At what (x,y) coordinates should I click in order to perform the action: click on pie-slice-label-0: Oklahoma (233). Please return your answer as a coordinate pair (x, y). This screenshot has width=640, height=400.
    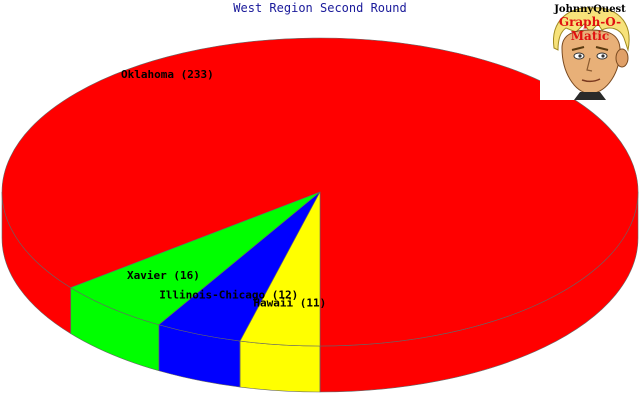
    Looking at the image, I should click on (167, 74).